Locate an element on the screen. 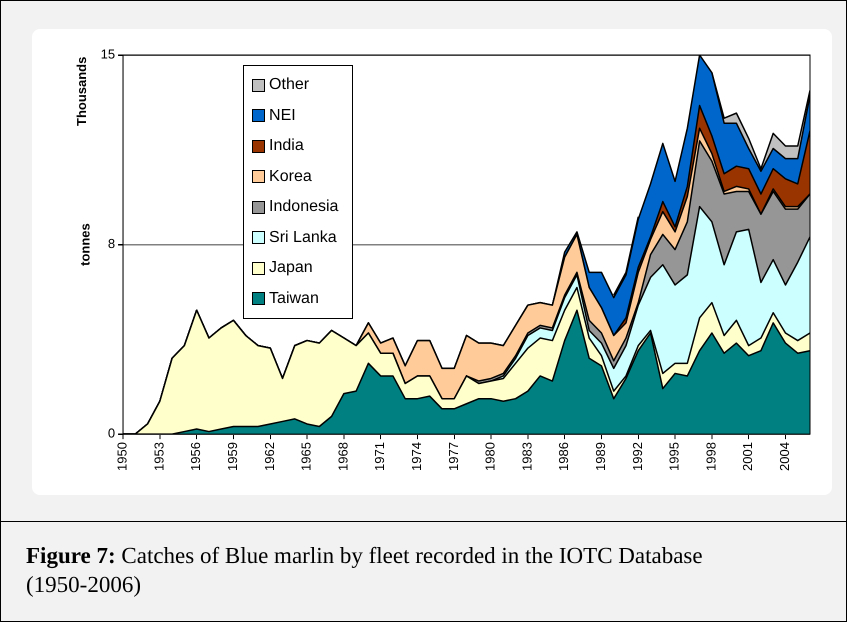 This screenshot has height=622, width=847. y-axis-title: tonnes is located at coordinates (84, 244).